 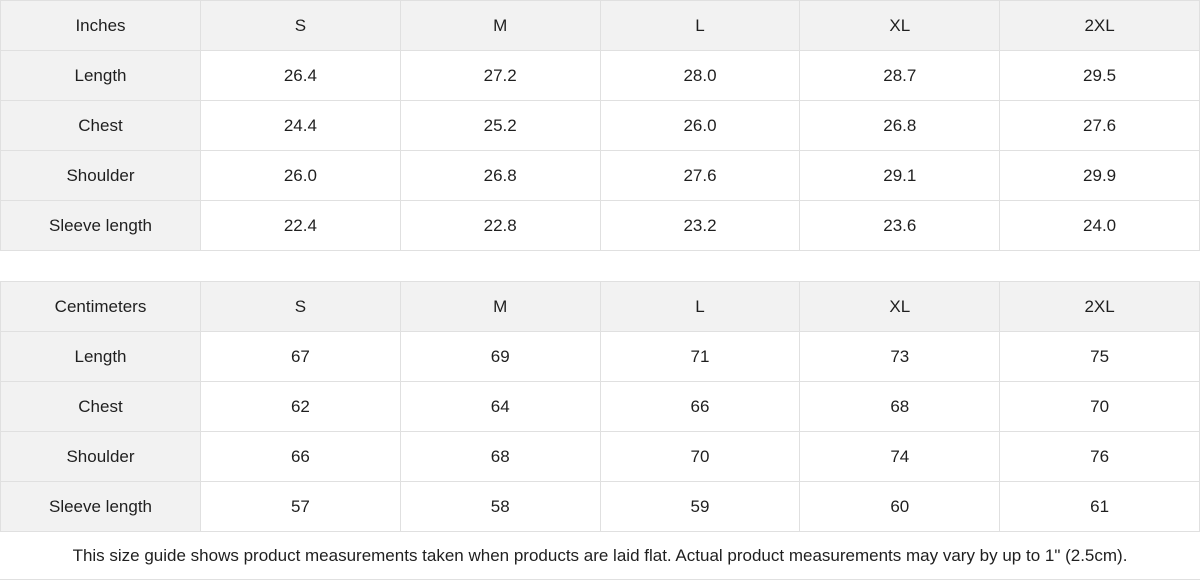 I want to click on inches-header-row: Inches S M L XL 2XL, so click(x=600, y=25).